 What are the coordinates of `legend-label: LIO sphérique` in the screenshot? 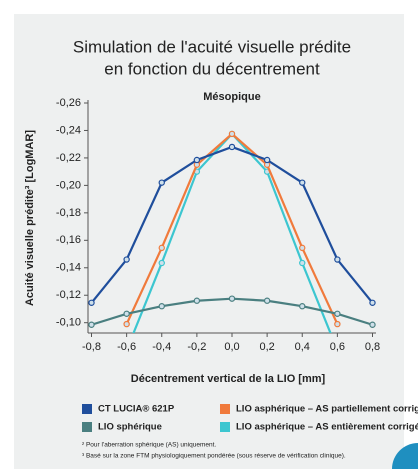 It's located at (130, 427).